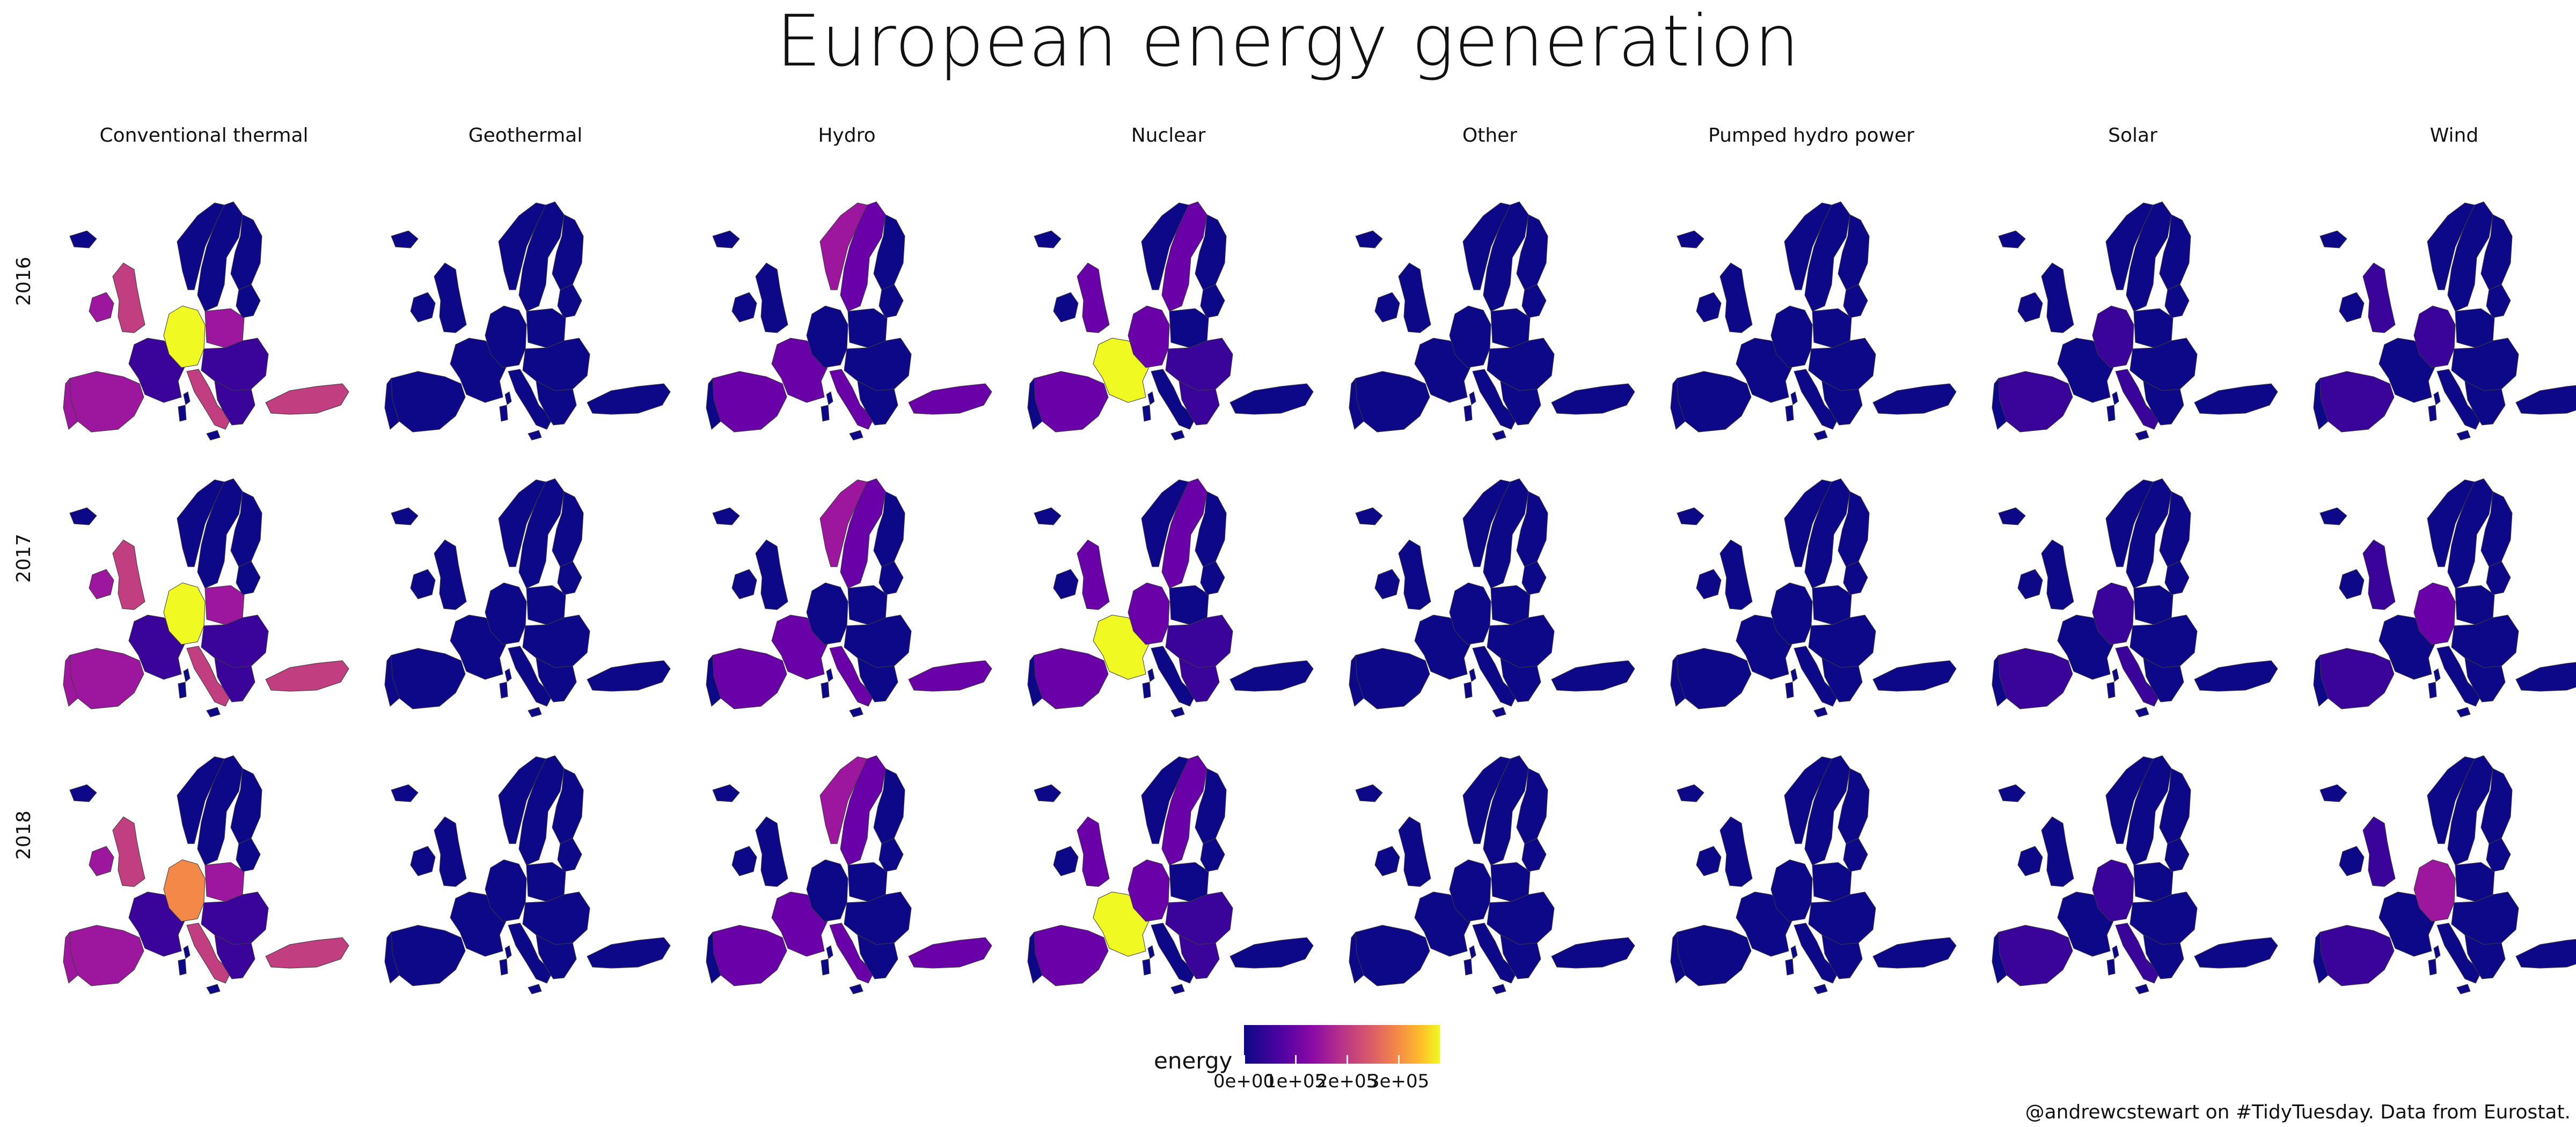 The height and width of the screenshot is (1127, 2576). Describe the element at coordinates (204, 136) in the screenshot. I see `column-header-conventional-thermal: Conventional thermal` at that location.